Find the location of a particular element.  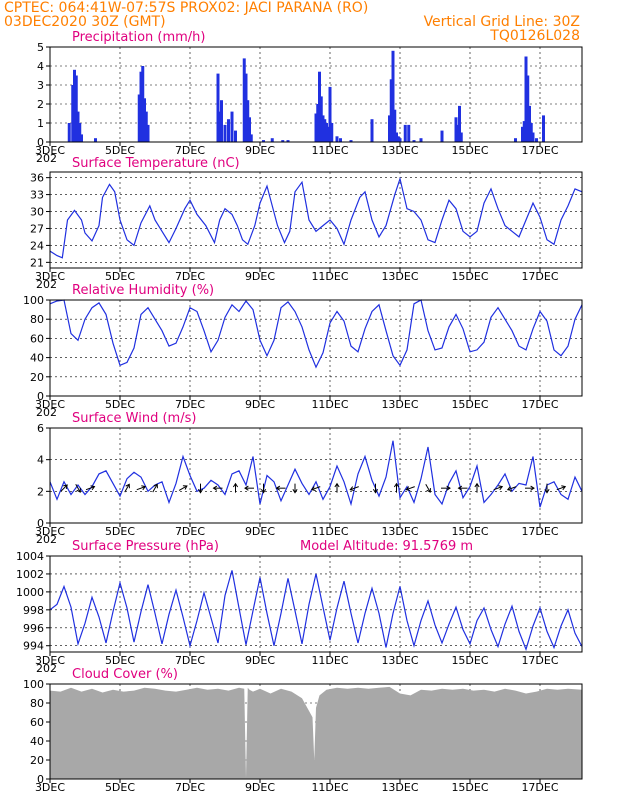

y-tick-label: 994 is located at coordinates (33, 646).